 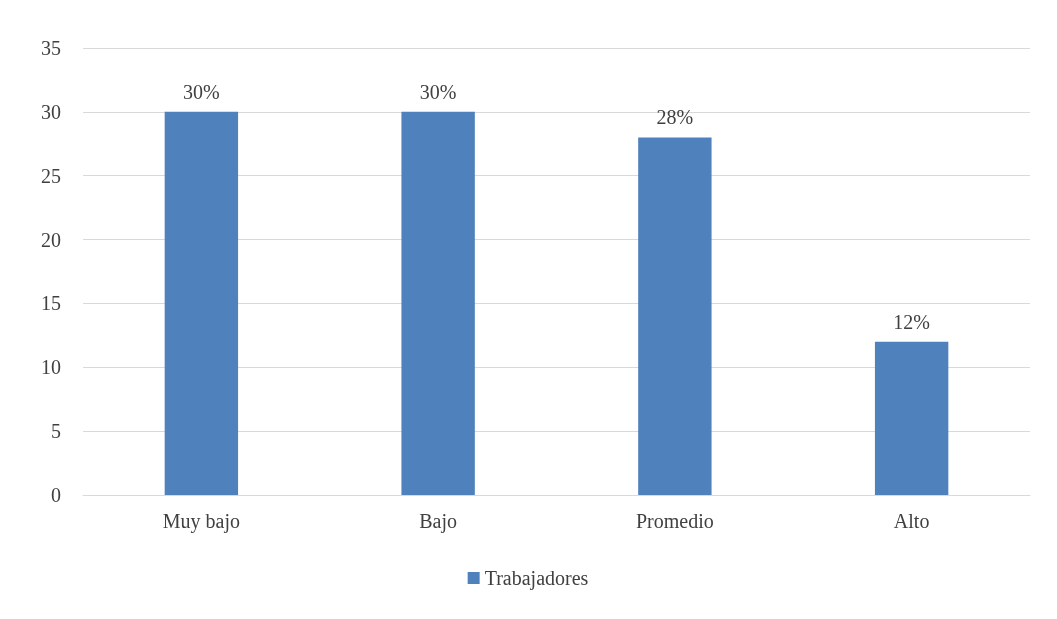 What do you see at coordinates (51, 367) in the screenshot?
I see `y-tick-label: 10` at bounding box center [51, 367].